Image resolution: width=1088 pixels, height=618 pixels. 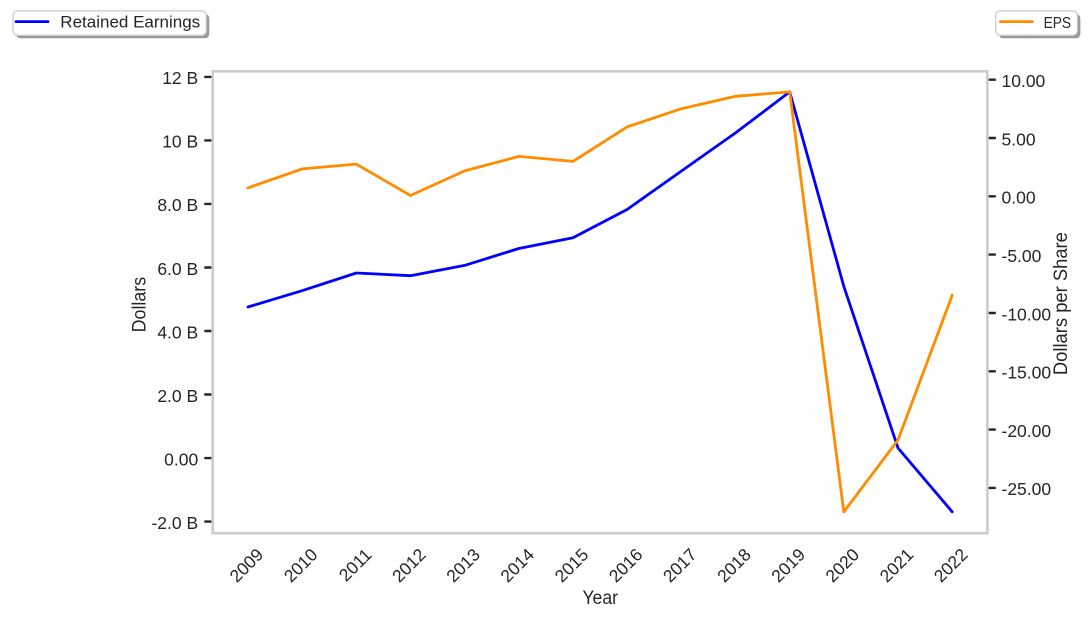 What do you see at coordinates (1019, 139) in the screenshot?
I see `svg-text: 5.00` at bounding box center [1019, 139].